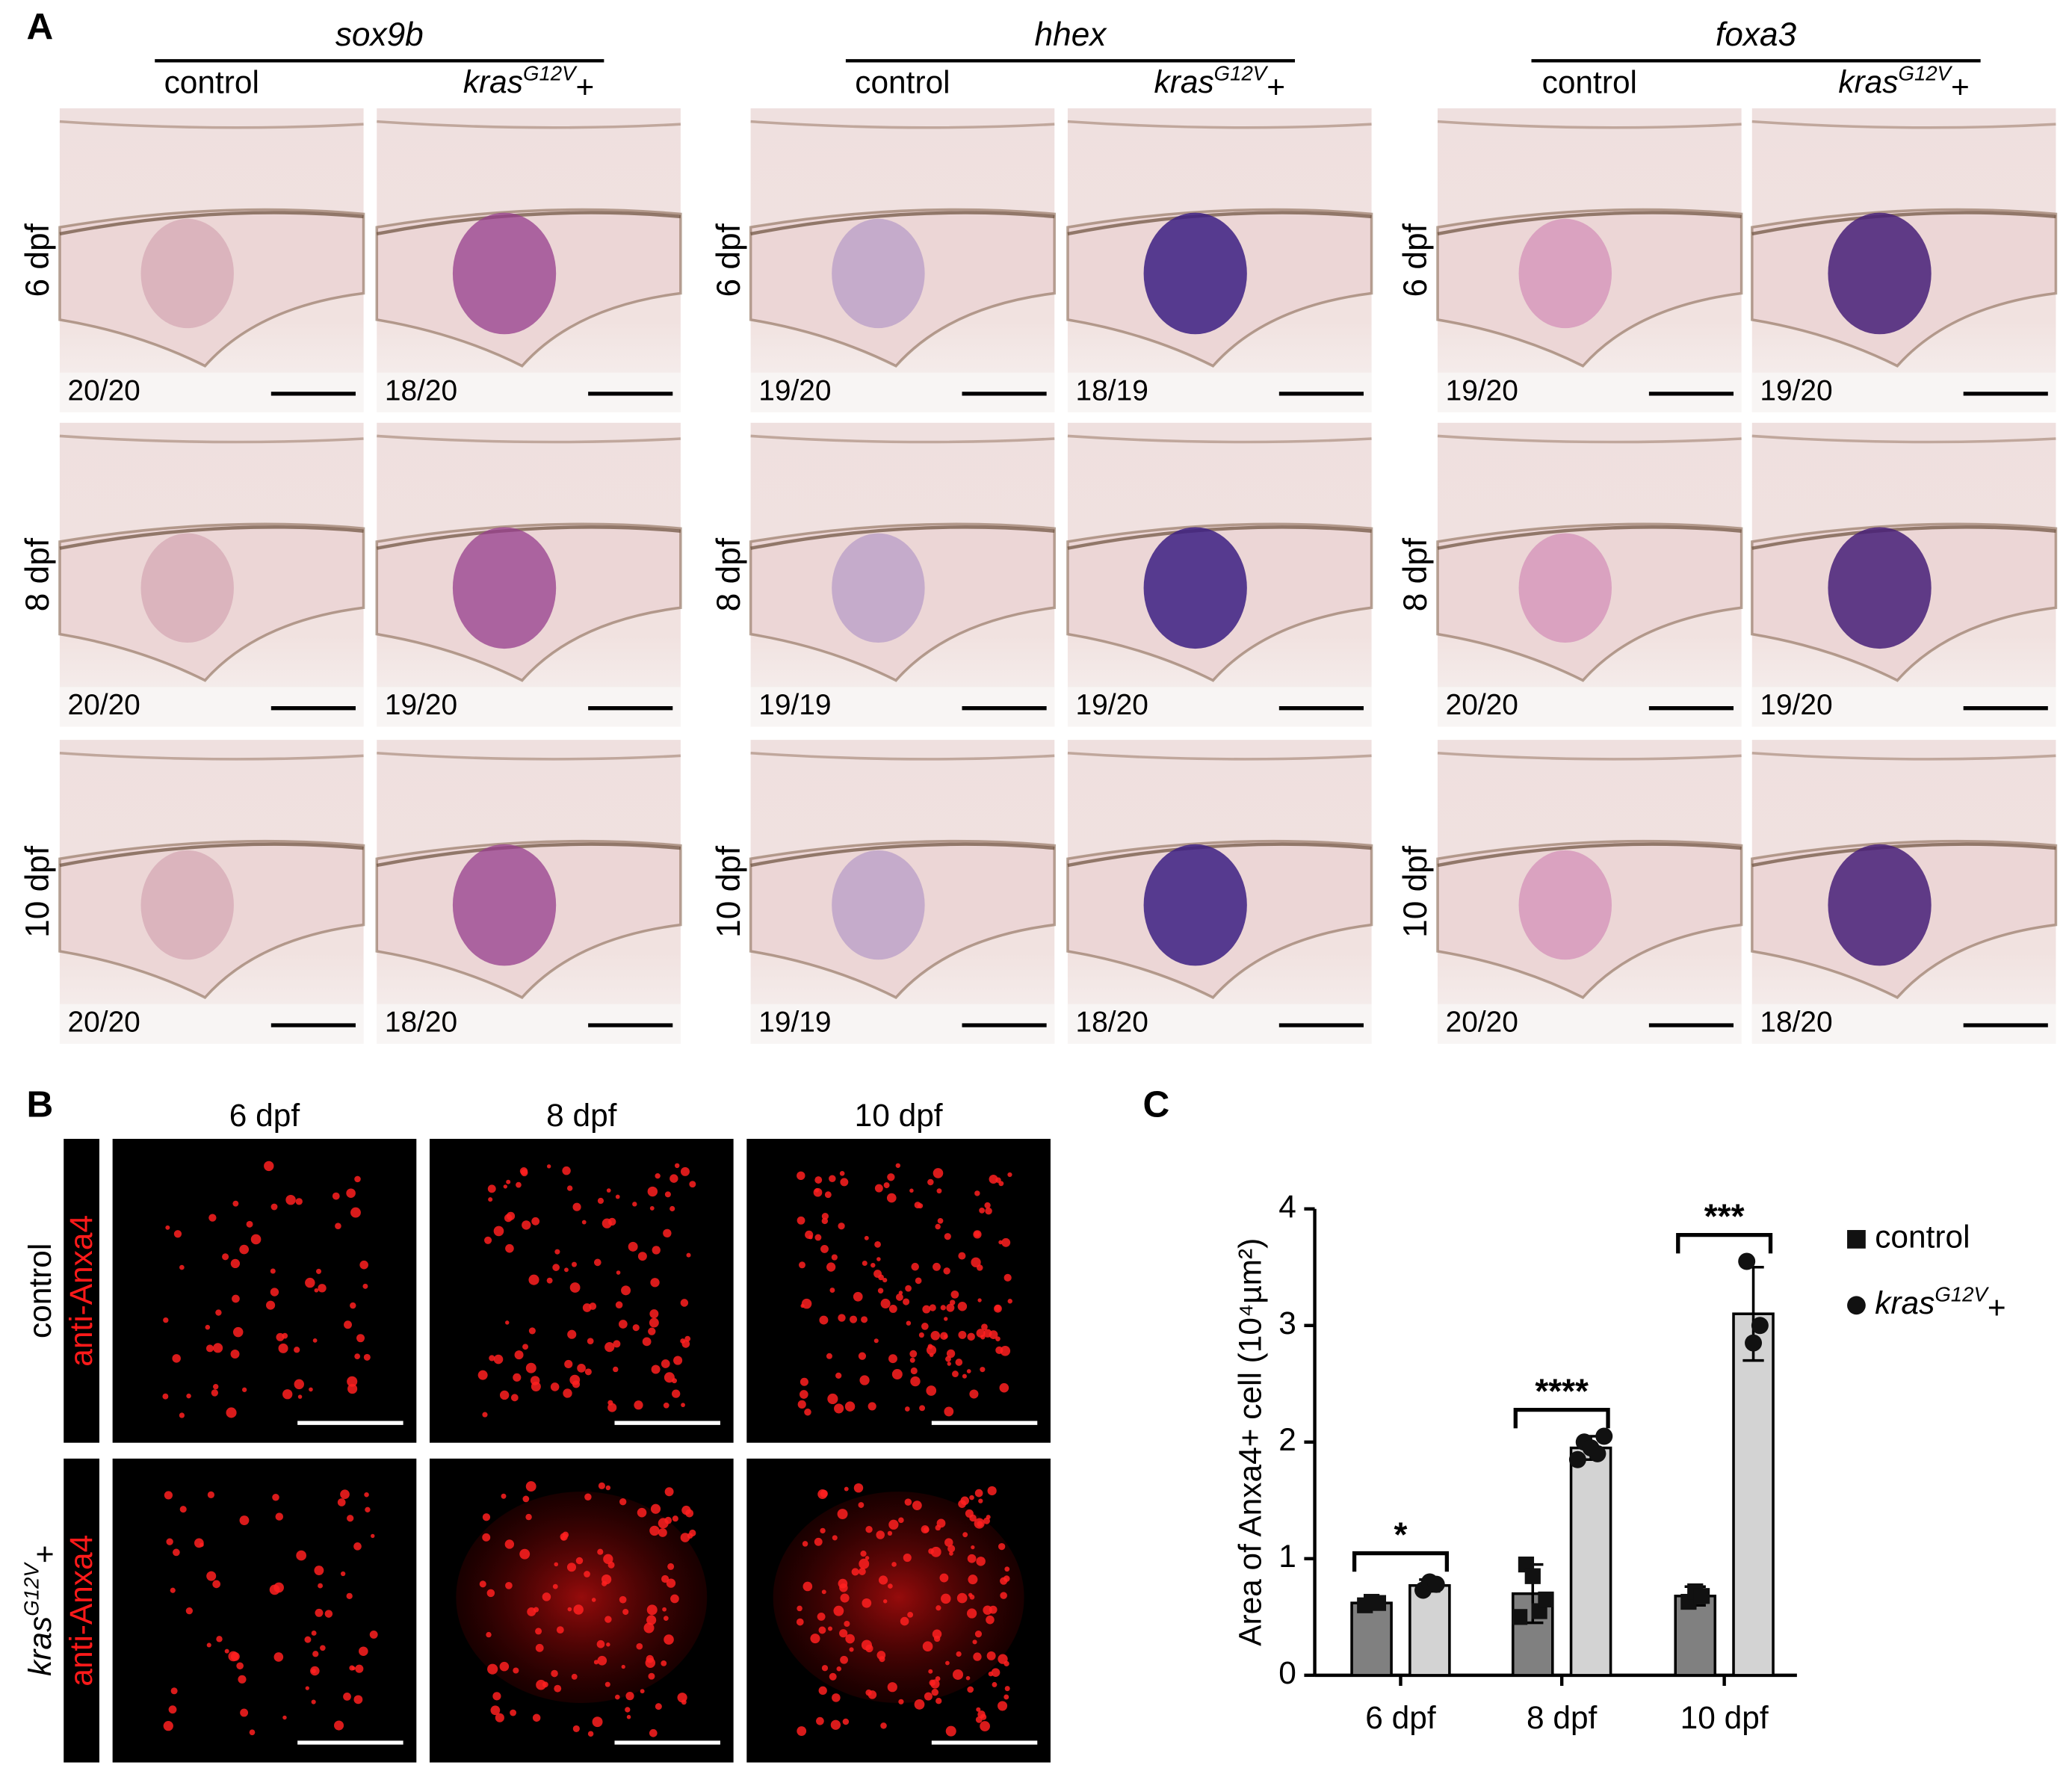 The height and width of the screenshot is (1777, 2072). Describe the element at coordinates (211, 288) in the screenshot. I see `yolk` at that location.